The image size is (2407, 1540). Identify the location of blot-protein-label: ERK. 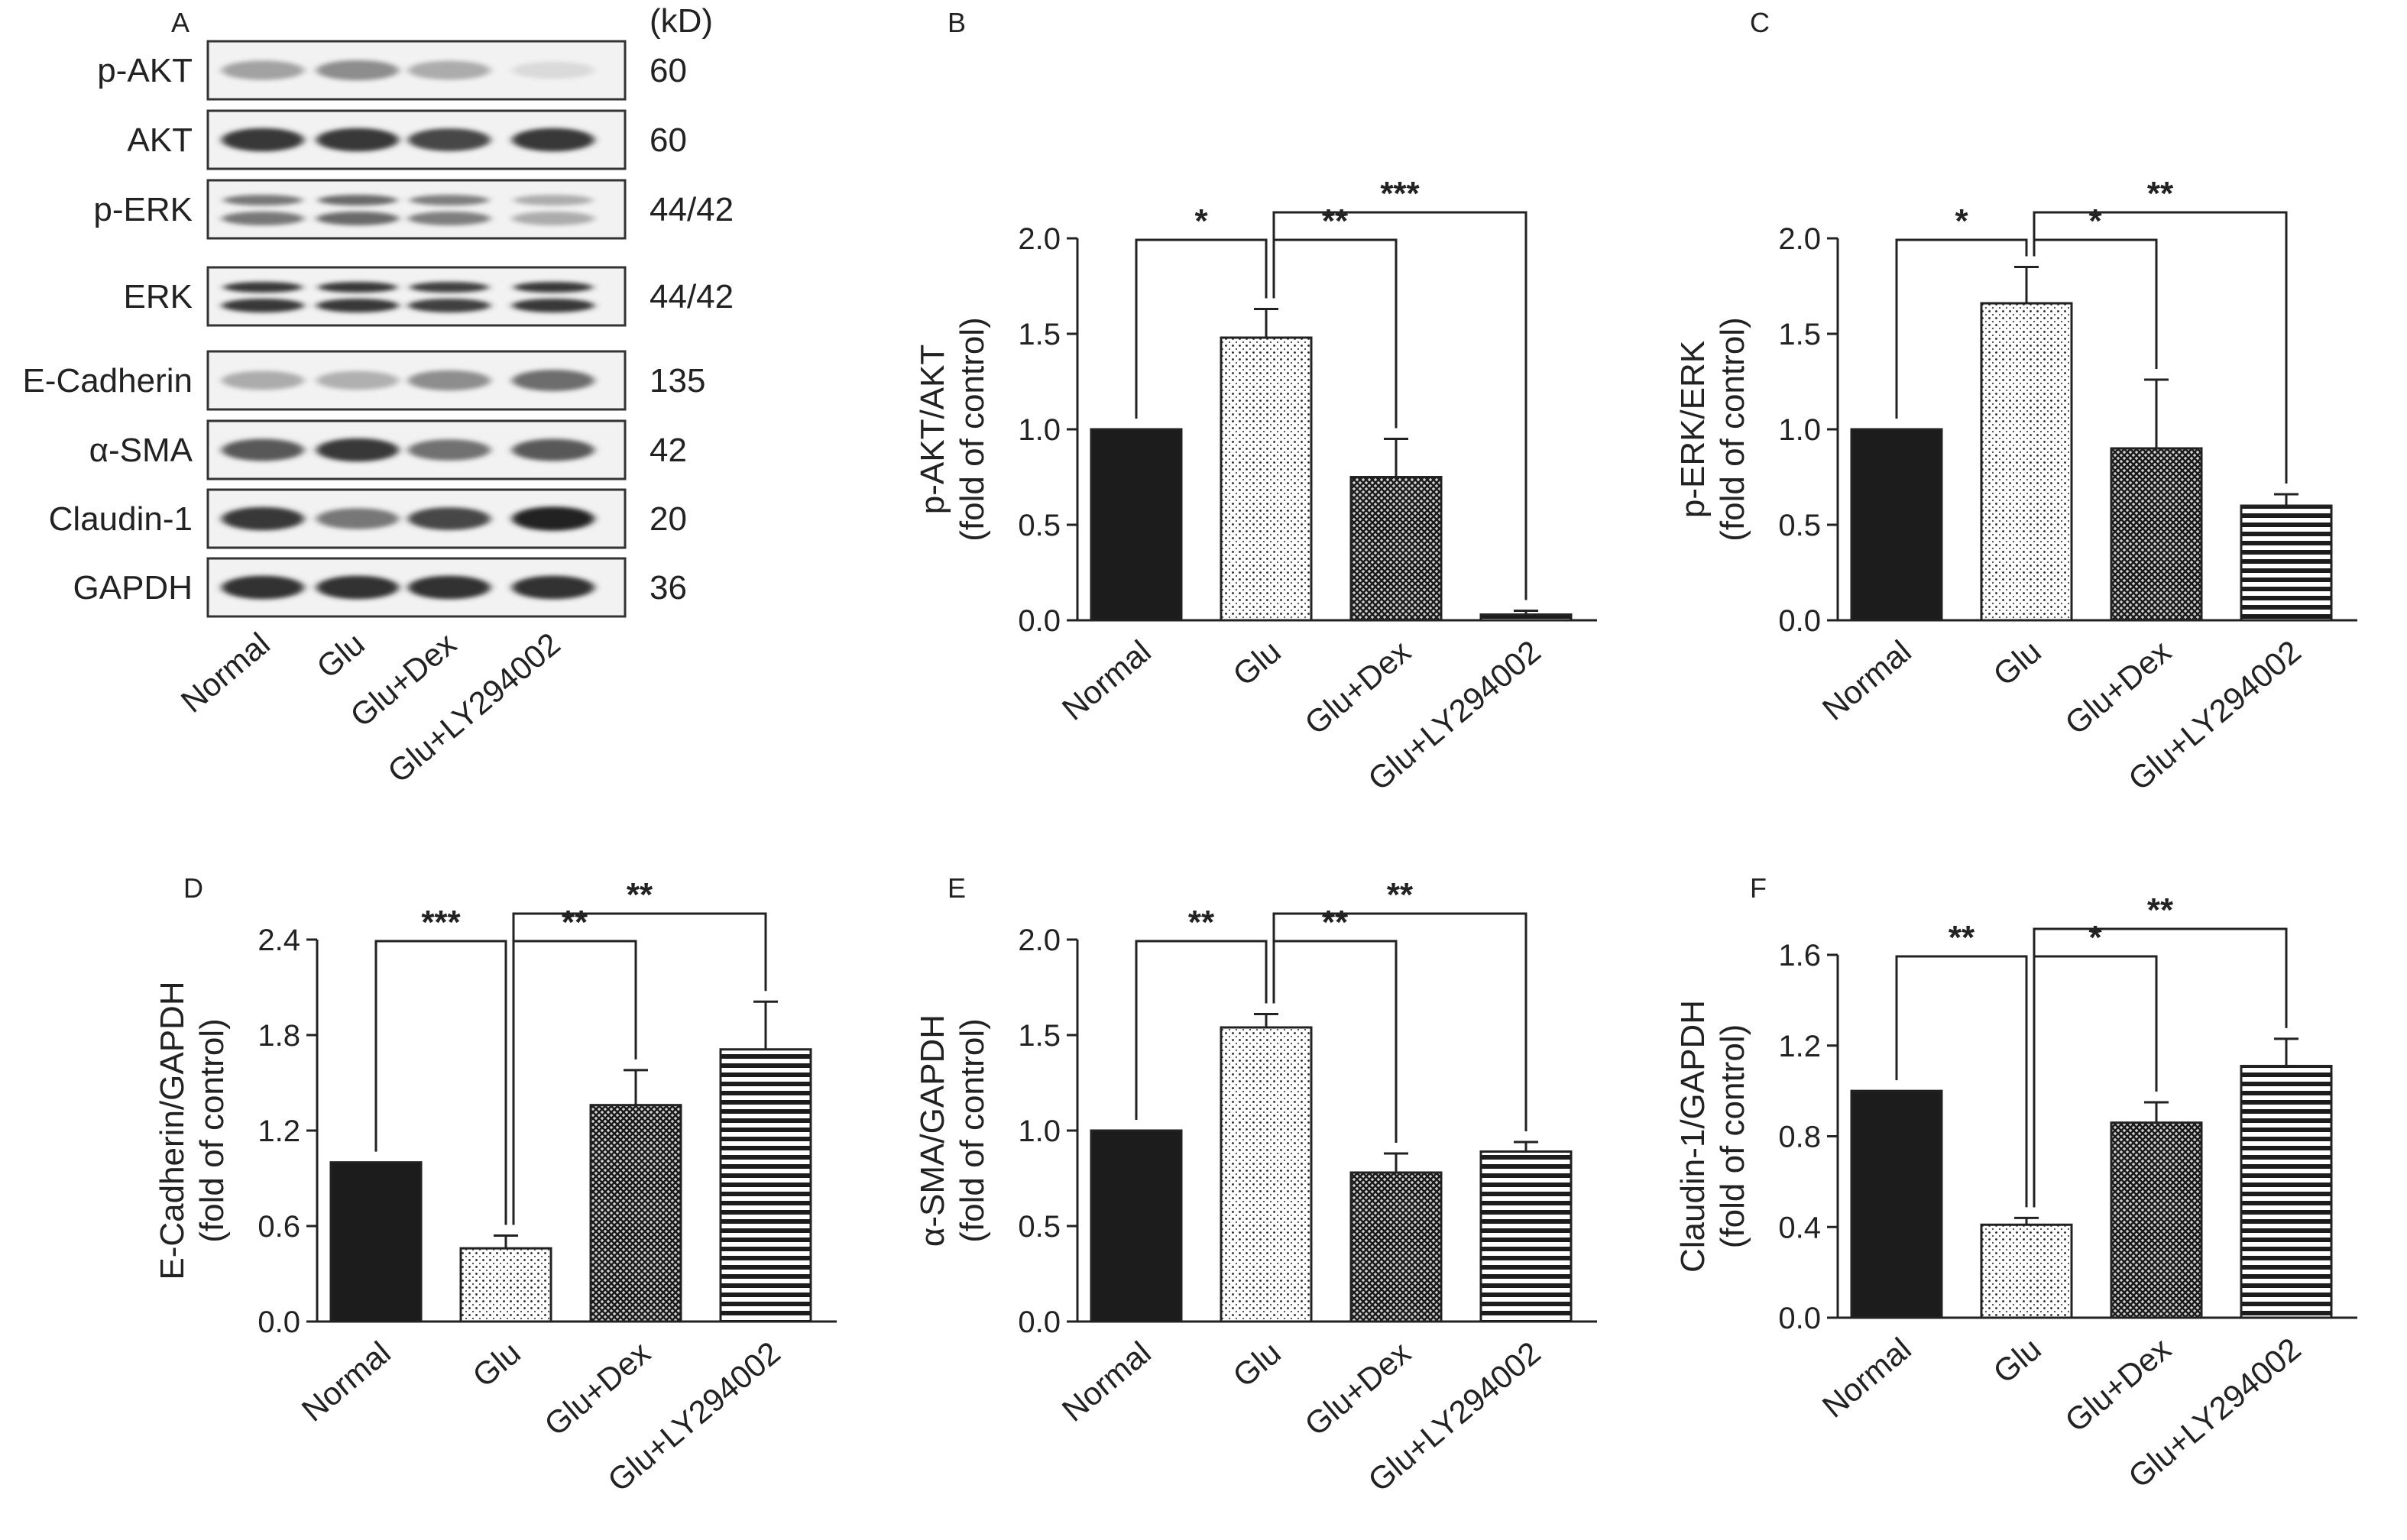
(158, 296).